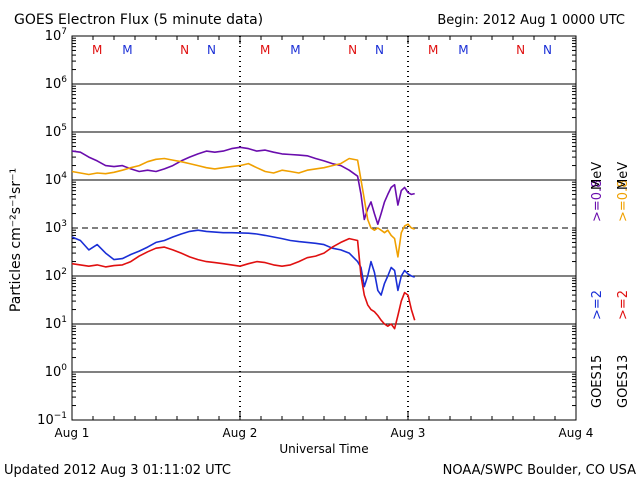 The height and width of the screenshot is (480, 640). I want to click on x-tick-labels: Aug 1 Aug 2 Aug 3 Aug 4, so click(324, 433).